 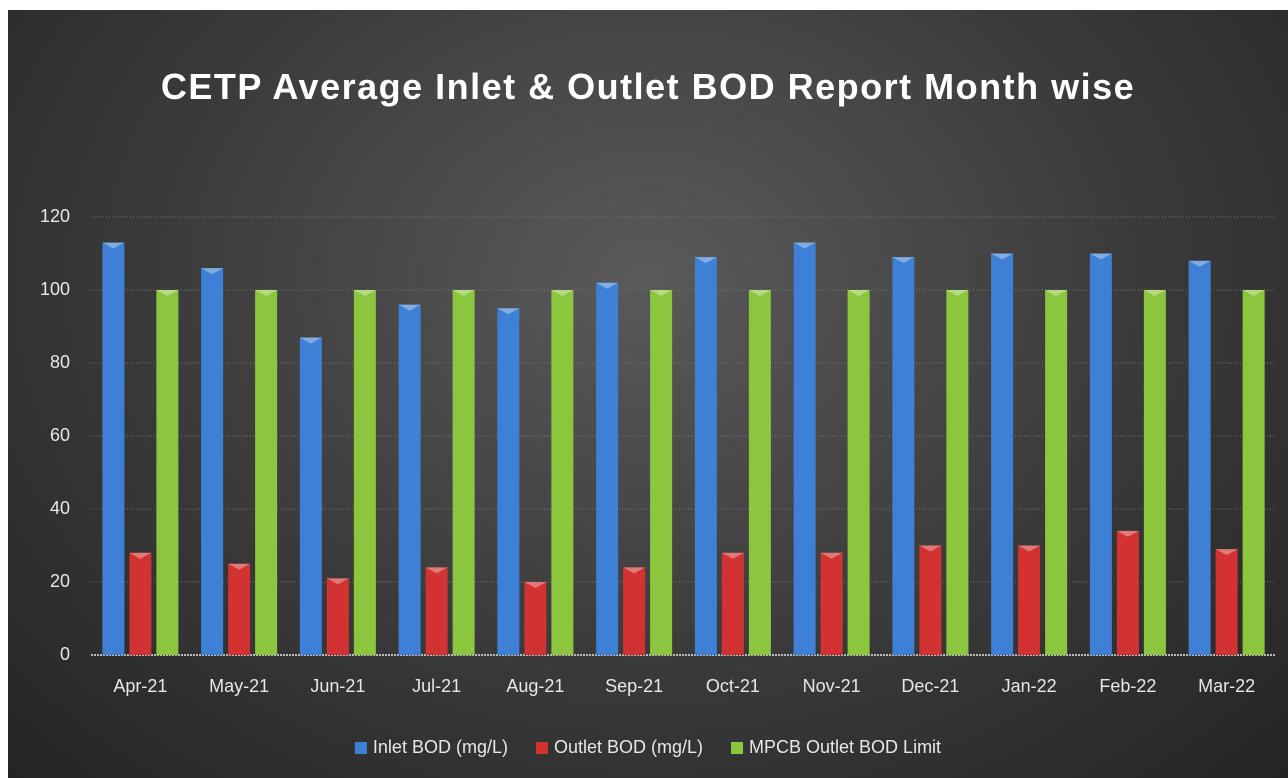 What do you see at coordinates (436, 686) in the screenshot?
I see `x-tick-label: Jul-21` at bounding box center [436, 686].